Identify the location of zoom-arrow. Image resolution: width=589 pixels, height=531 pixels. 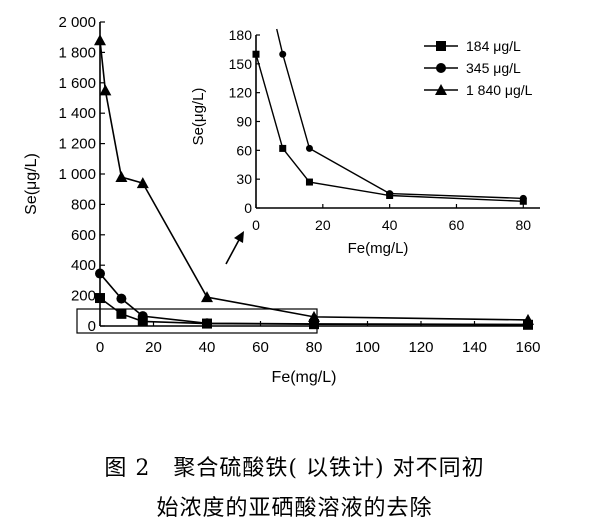
(233, 251).